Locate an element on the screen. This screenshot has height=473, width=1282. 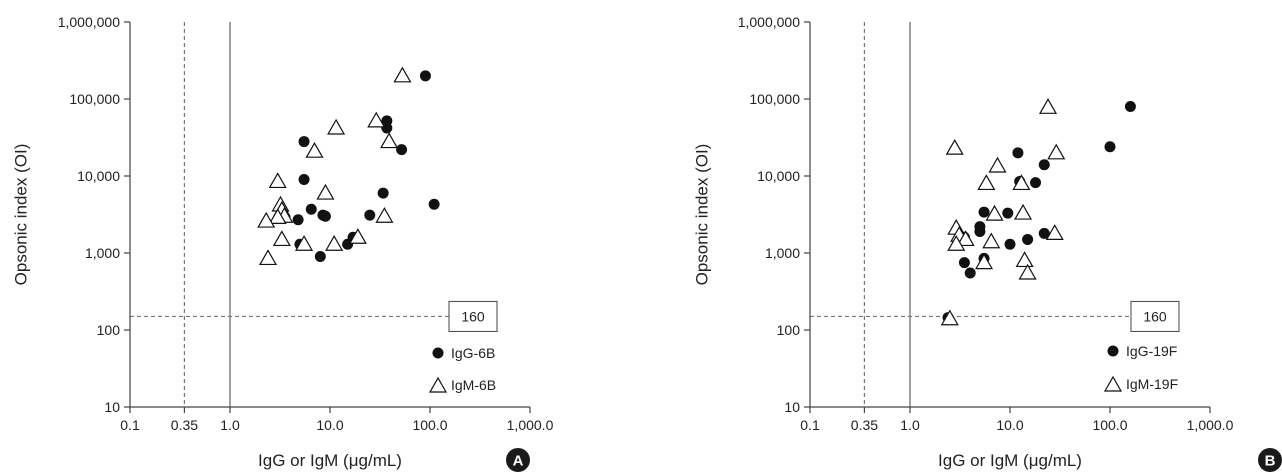
series-igg-6b is located at coordinates (366, 166).